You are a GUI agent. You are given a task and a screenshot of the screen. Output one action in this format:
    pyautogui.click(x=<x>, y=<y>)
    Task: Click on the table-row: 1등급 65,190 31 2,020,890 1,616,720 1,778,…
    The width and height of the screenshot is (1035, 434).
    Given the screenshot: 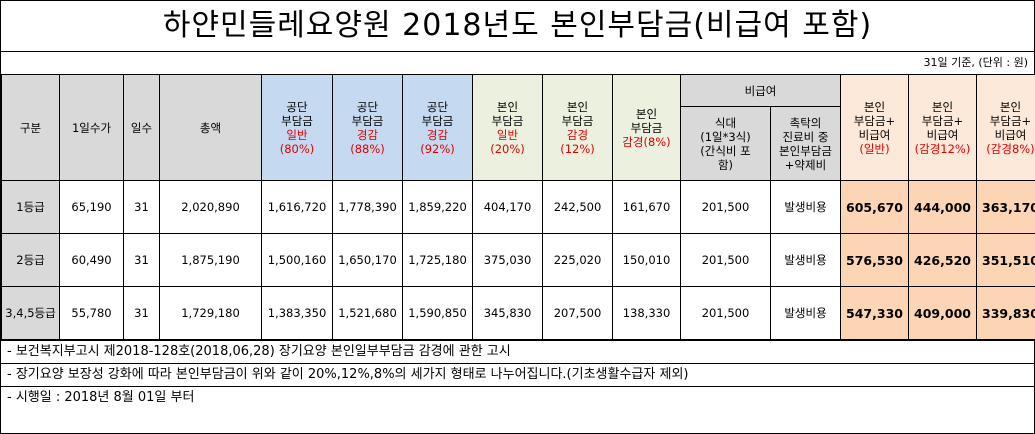 What is the action you would take?
    pyautogui.click(x=518, y=207)
    